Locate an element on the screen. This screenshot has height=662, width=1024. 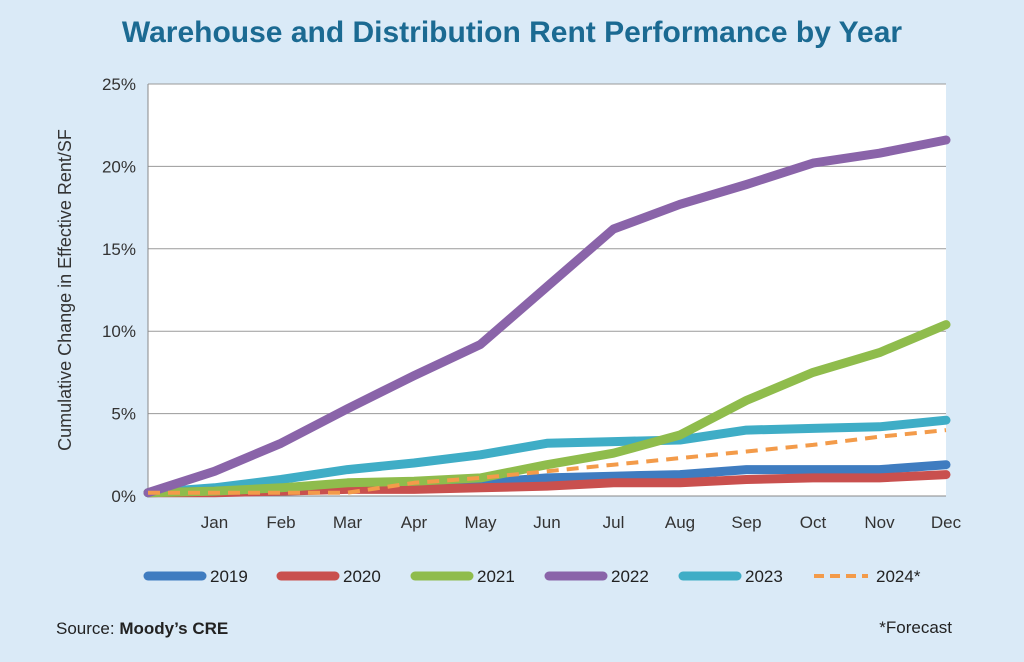
x-tick-label: Jun is located at coordinates (546, 522).